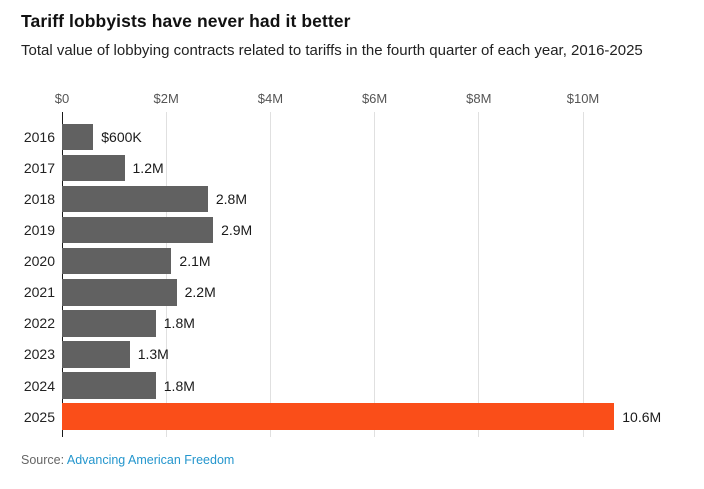 Image resolution: width=704 pixels, height=489 pixels. I want to click on bar-value-label-2023: 1.3M, so click(153, 354).